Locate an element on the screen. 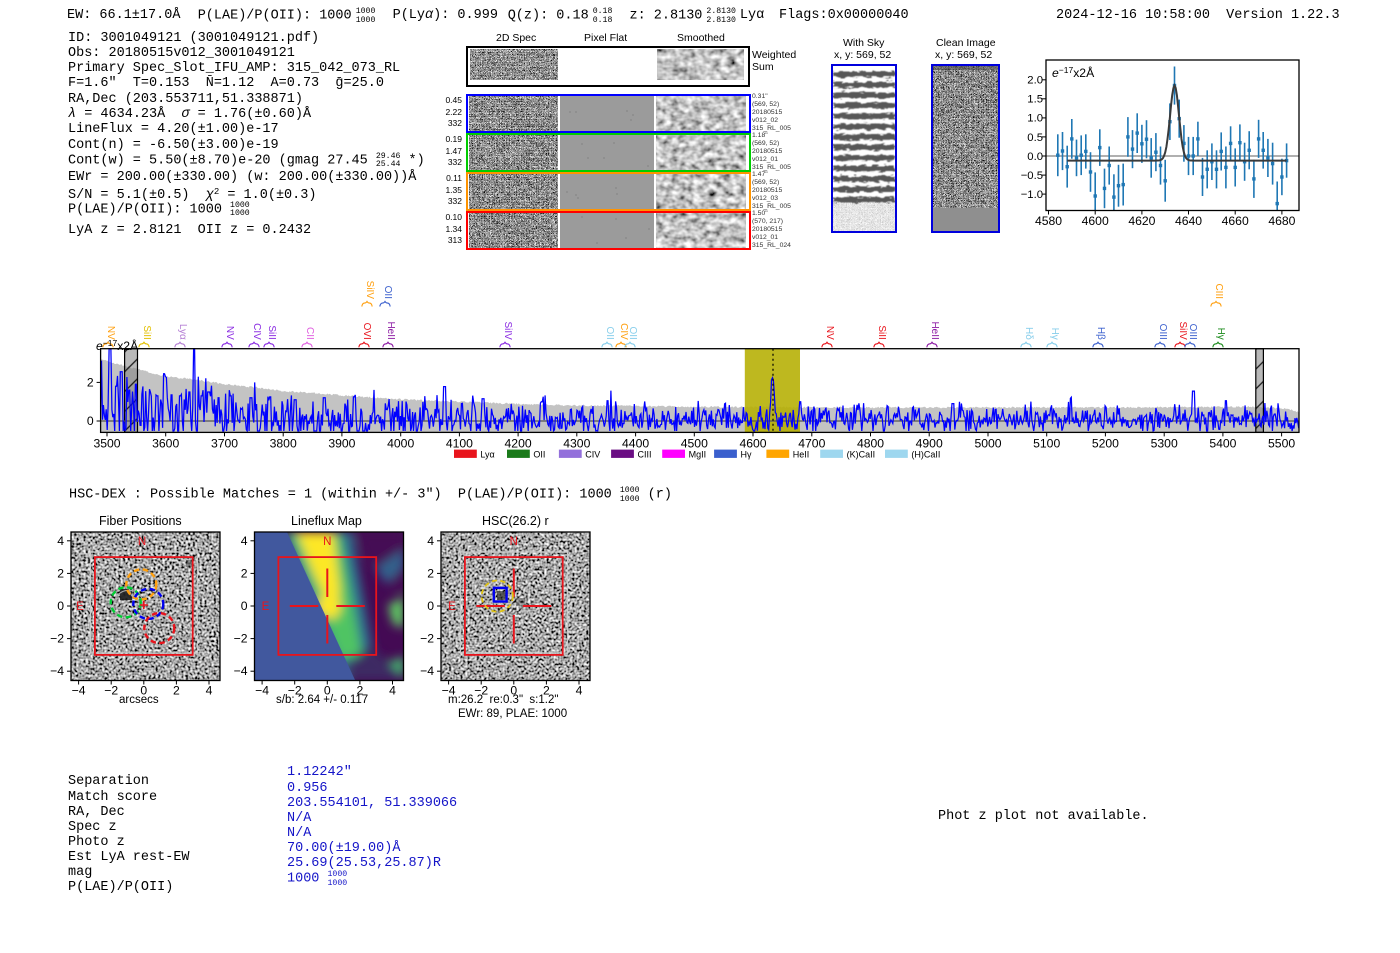 This screenshot has width=1400, height=953. svg-text: (H)CaII is located at coordinates (925, 454).